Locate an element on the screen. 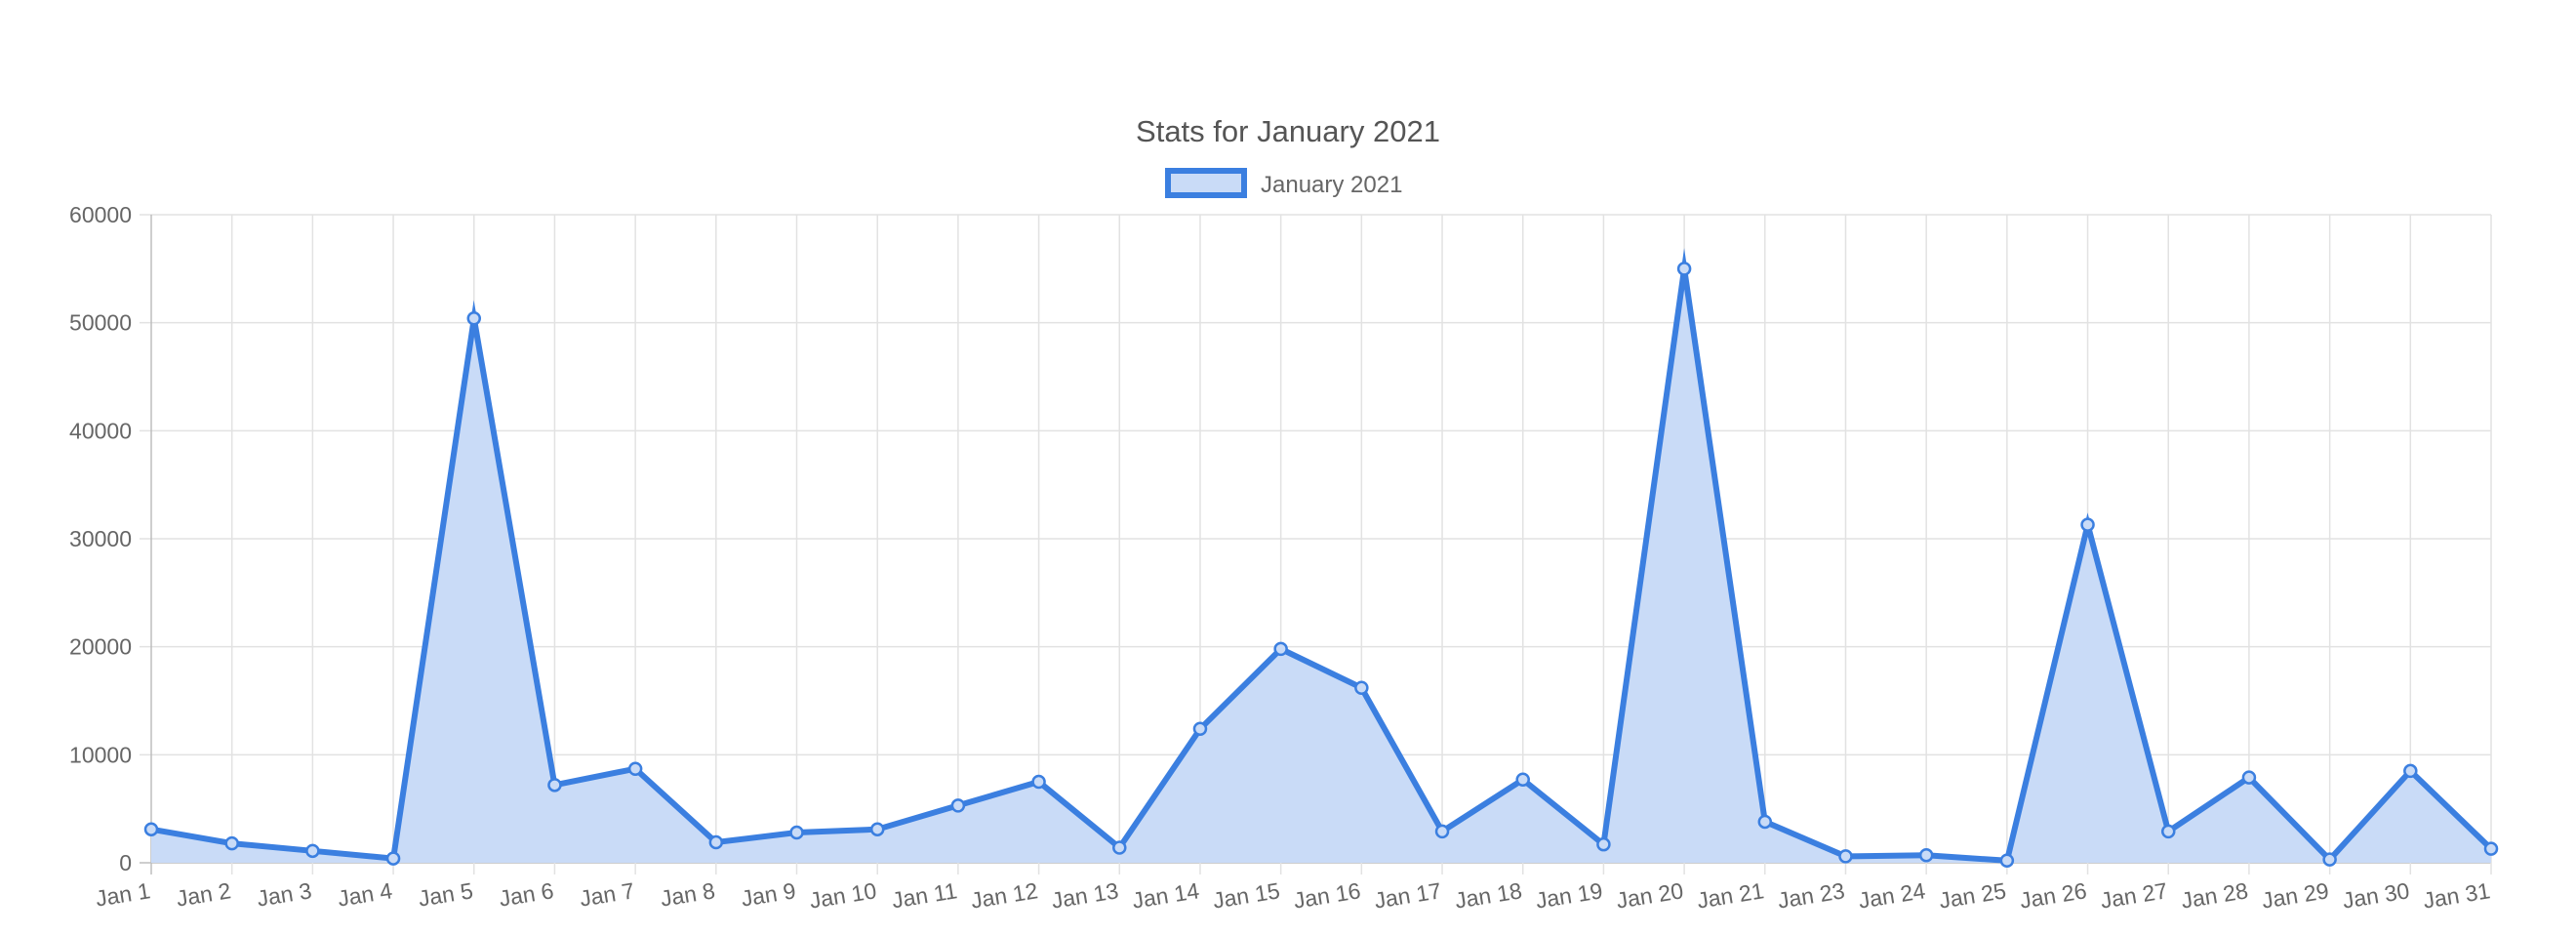 This screenshot has height=935, width=2576. chart-title: Stats for January 2021 is located at coordinates (1288, 131).